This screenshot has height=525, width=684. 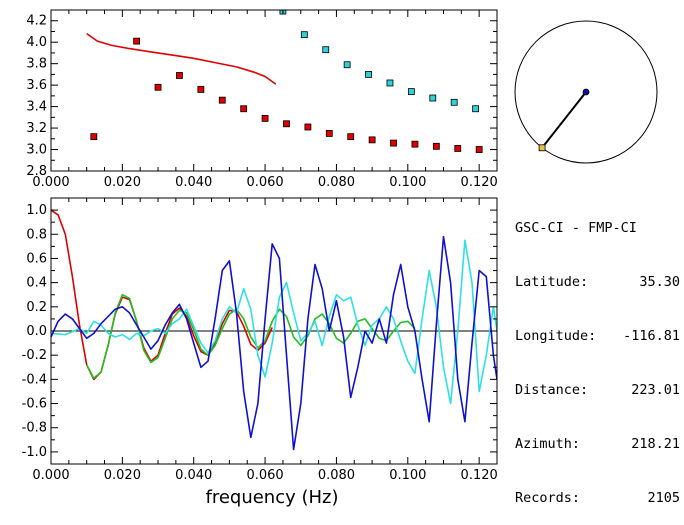 I want to click on y-tick-label: -1.0, so click(x=34, y=452).